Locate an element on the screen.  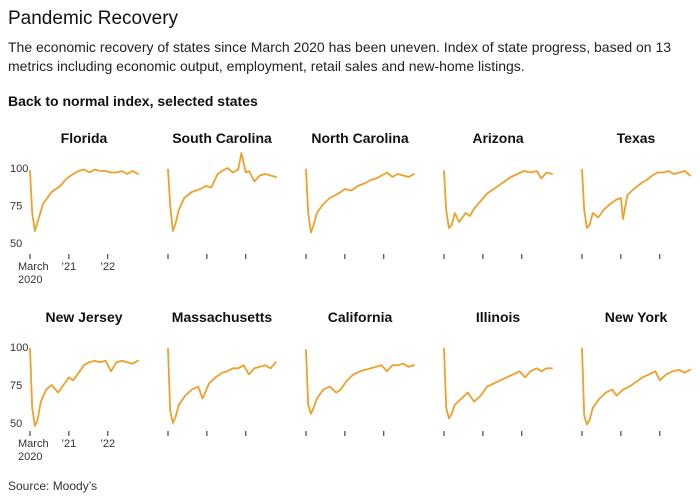
panel-title: California is located at coordinates (360, 317).